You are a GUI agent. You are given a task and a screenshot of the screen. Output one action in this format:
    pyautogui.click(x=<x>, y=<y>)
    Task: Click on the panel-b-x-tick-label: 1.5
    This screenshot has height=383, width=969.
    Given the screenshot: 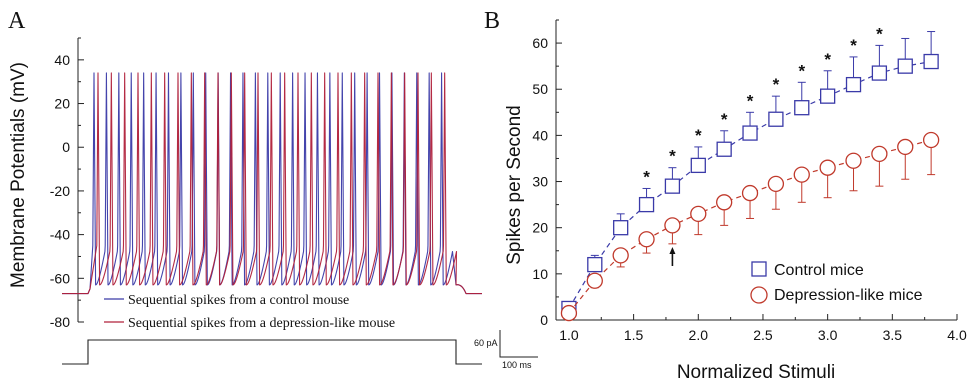 What is the action you would take?
    pyautogui.click(x=634, y=335)
    